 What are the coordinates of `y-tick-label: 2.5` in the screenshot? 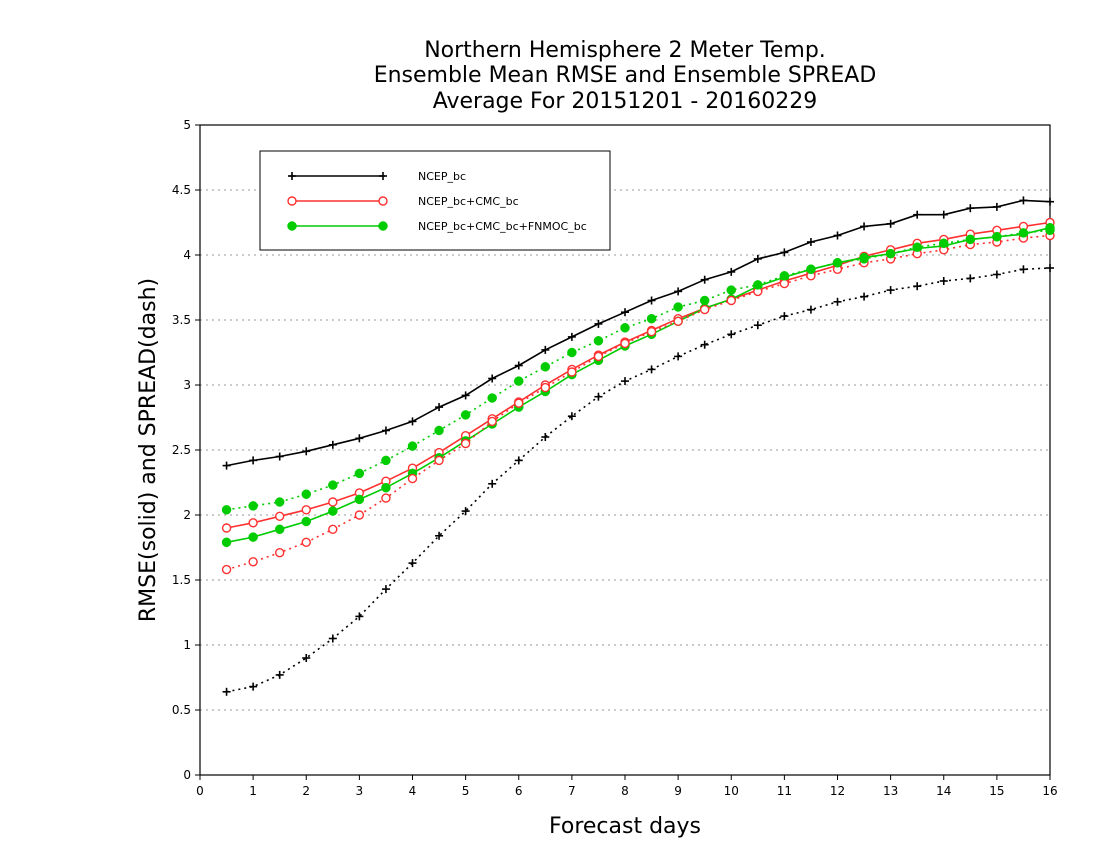 It's located at (181, 450).